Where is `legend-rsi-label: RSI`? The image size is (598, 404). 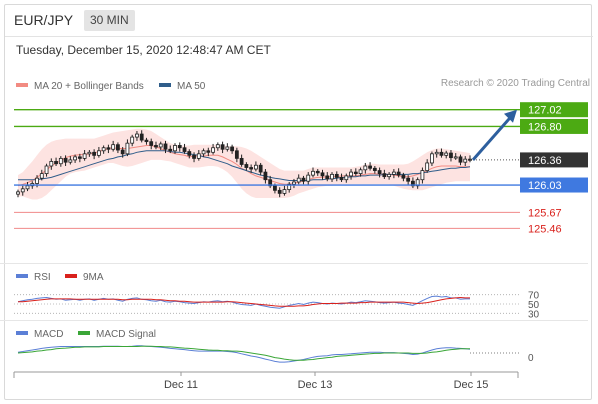
legend-rsi-label: RSI is located at coordinates (42, 277).